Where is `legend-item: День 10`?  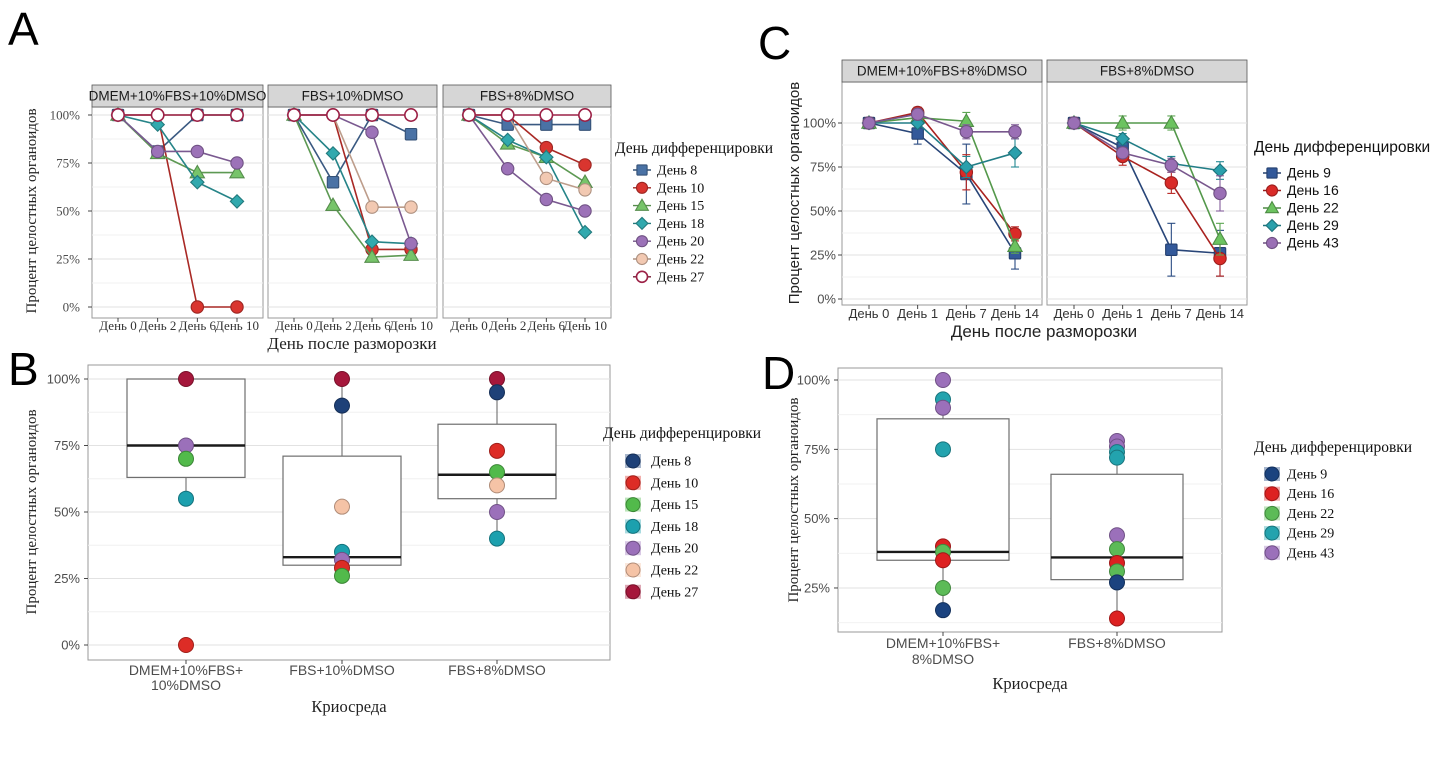
legend-item: День 10 is located at coordinates (661, 483).